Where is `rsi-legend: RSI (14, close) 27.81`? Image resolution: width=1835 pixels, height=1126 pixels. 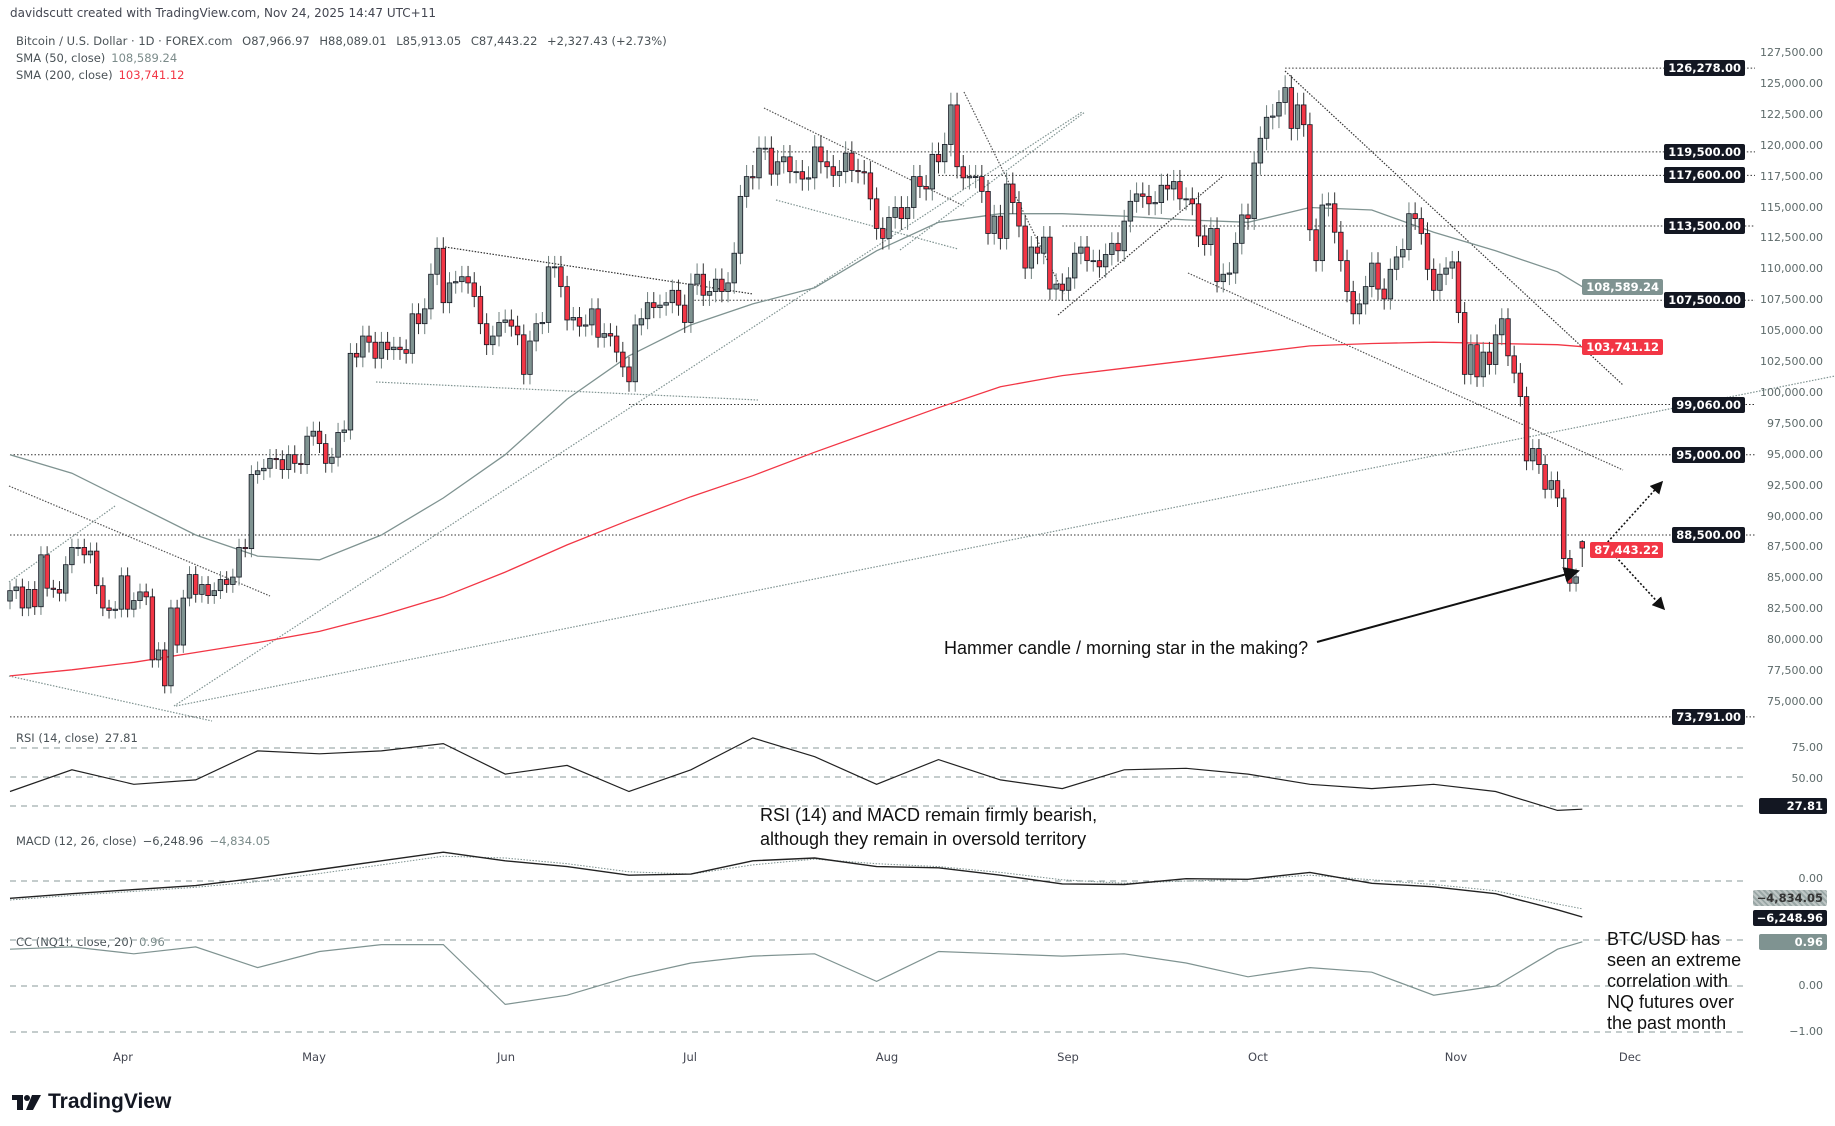 rsi-legend: RSI (14, close) 27.81 is located at coordinates (80, 738).